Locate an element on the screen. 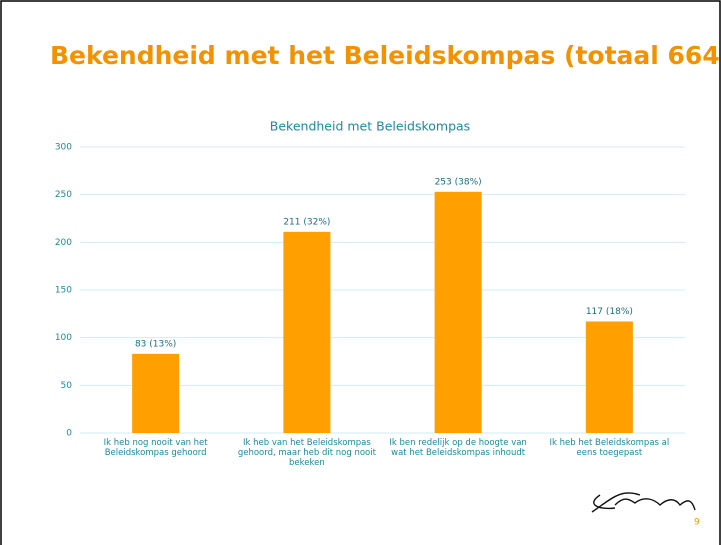  y-tick-label: 0 is located at coordinates (69, 434).